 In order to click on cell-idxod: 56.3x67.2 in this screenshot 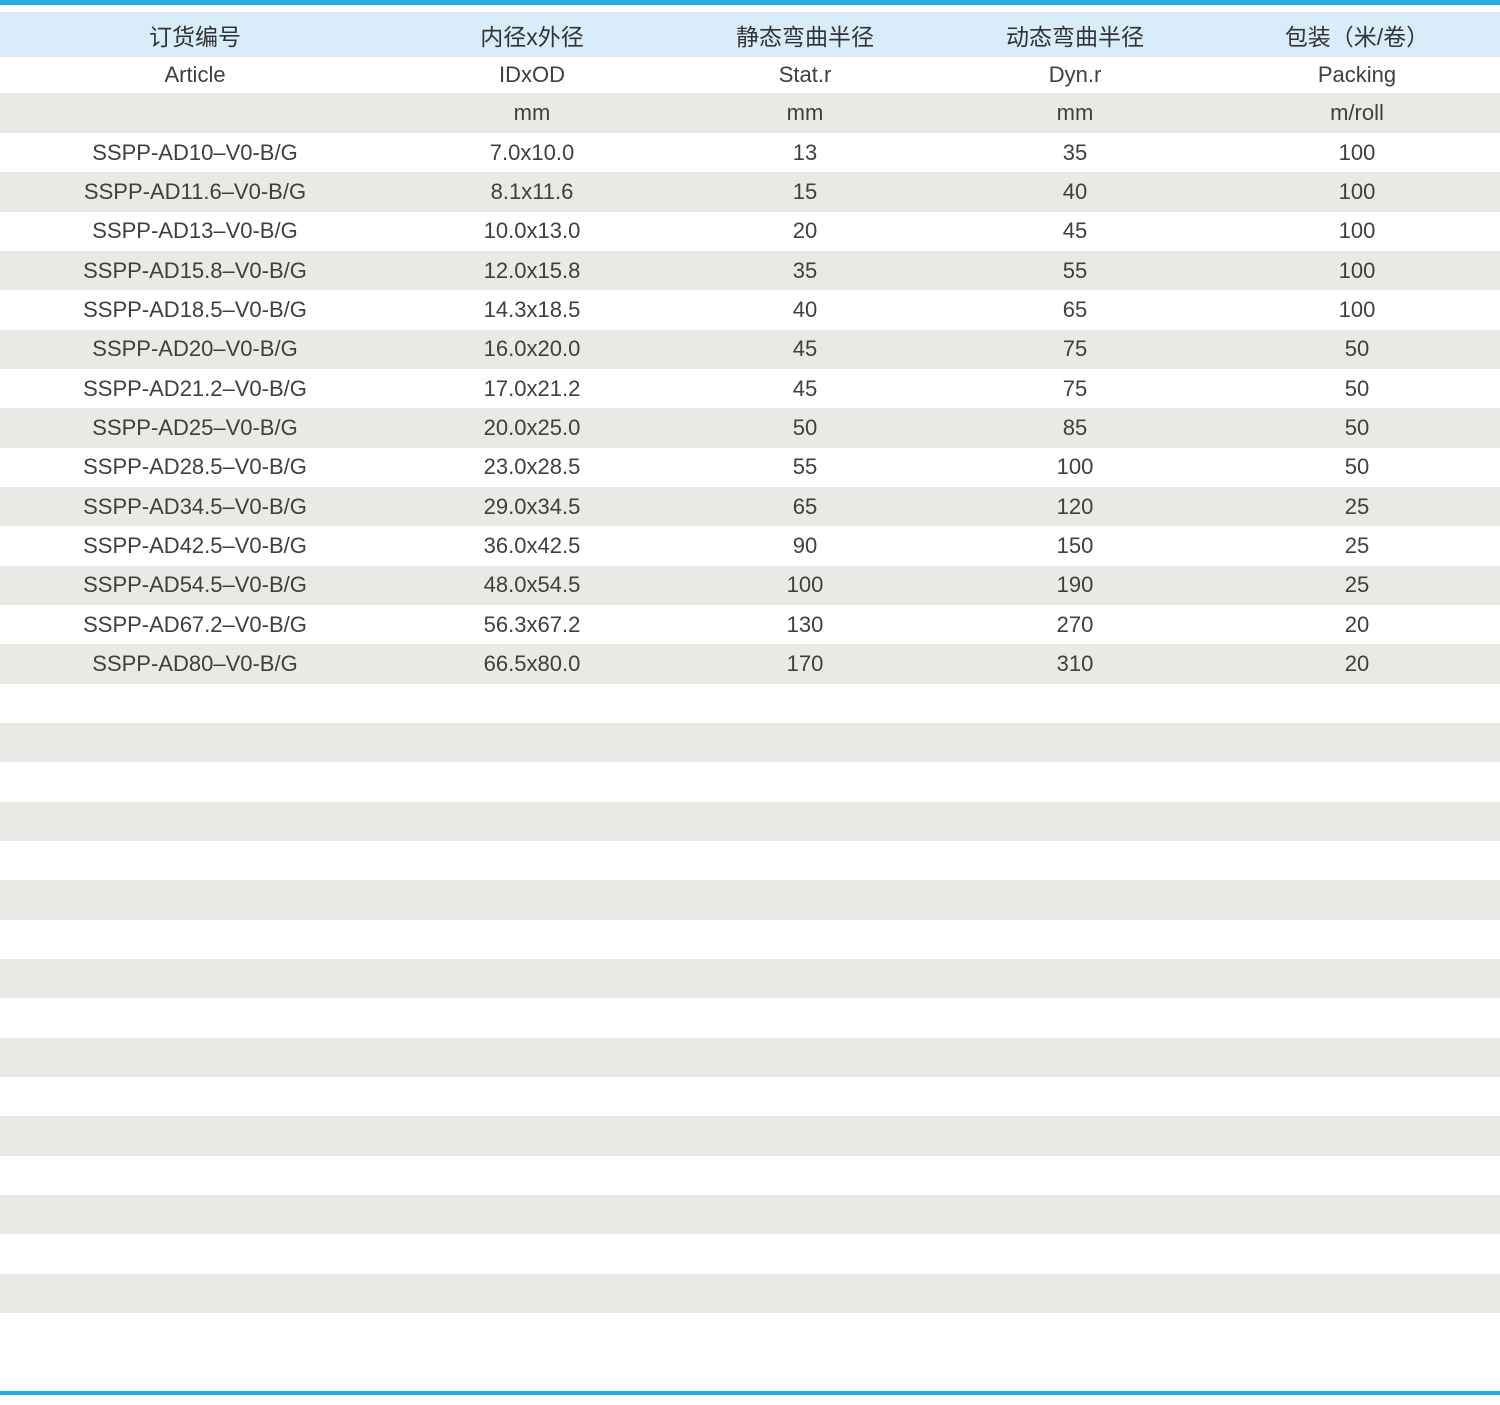, I will do `click(532, 624)`.